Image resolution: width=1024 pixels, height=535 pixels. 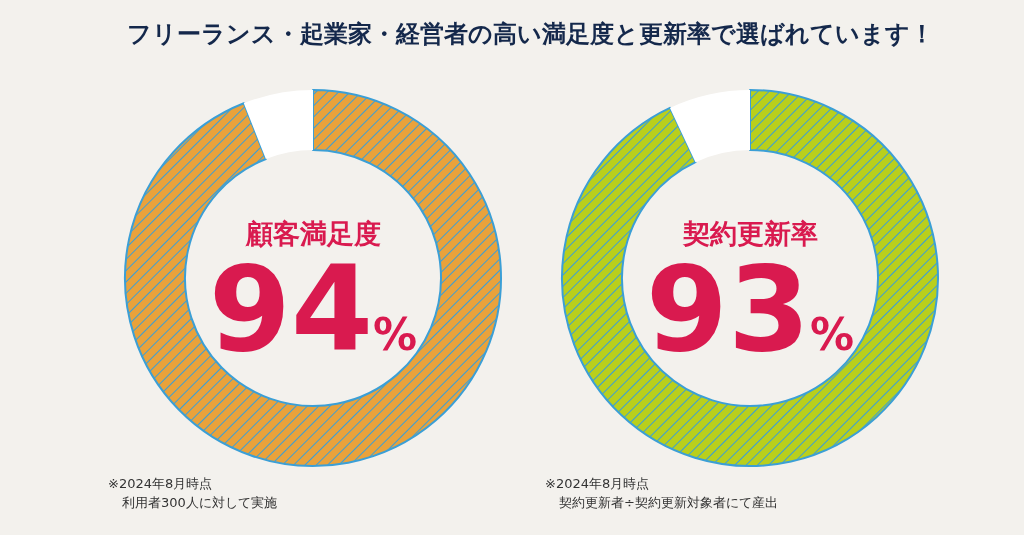 What do you see at coordinates (530, 34) in the screenshot?
I see `chart-title: フリーランス・起業家・経営者の高い満足度と更新率で選ばれています！` at bounding box center [530, 34].